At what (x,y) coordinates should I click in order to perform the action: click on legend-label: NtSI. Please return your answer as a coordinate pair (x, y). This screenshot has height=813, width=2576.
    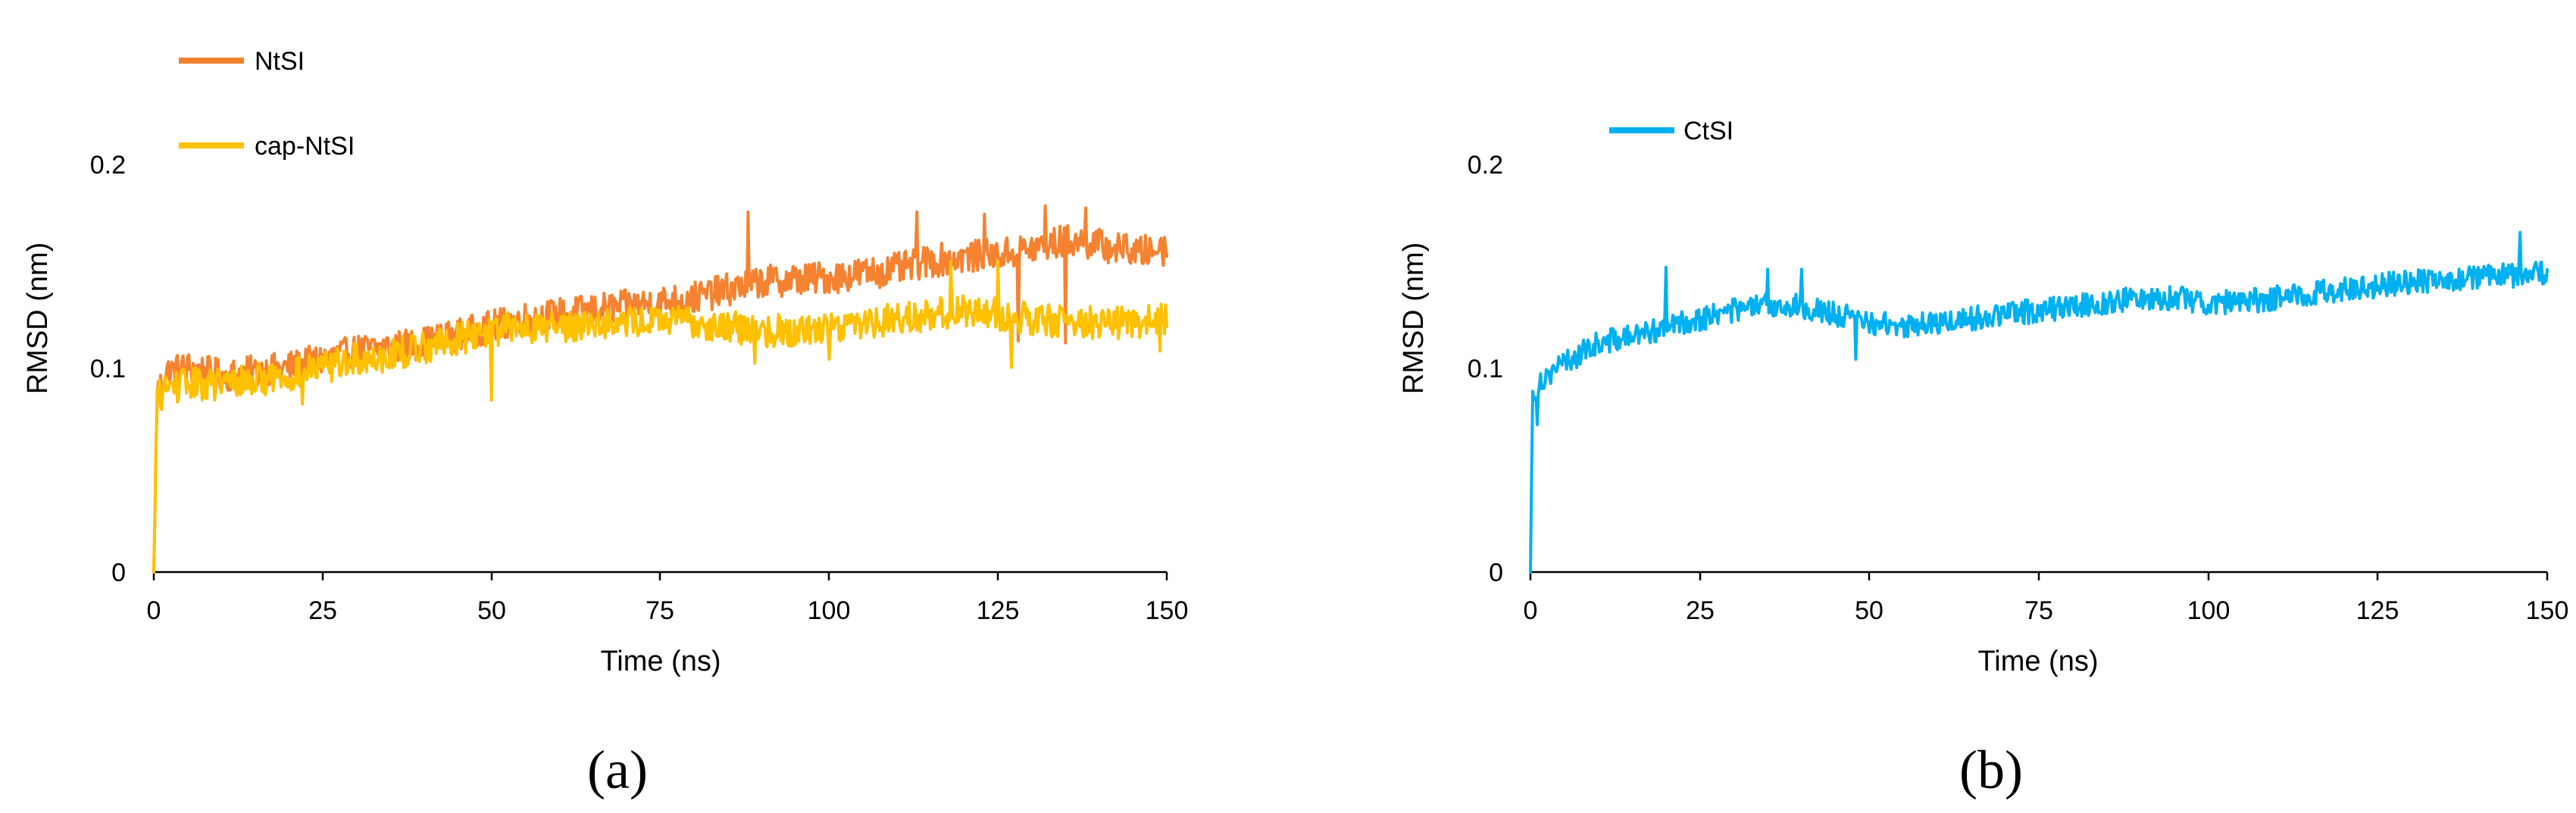
    Looking at the image, I should click on (280, 62).